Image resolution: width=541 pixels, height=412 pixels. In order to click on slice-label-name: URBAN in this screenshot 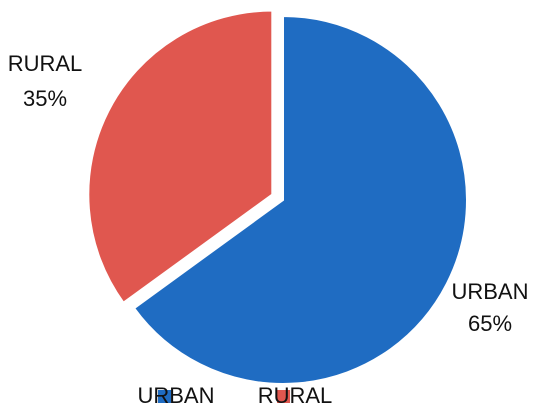, I will do `click(489, 291)`.